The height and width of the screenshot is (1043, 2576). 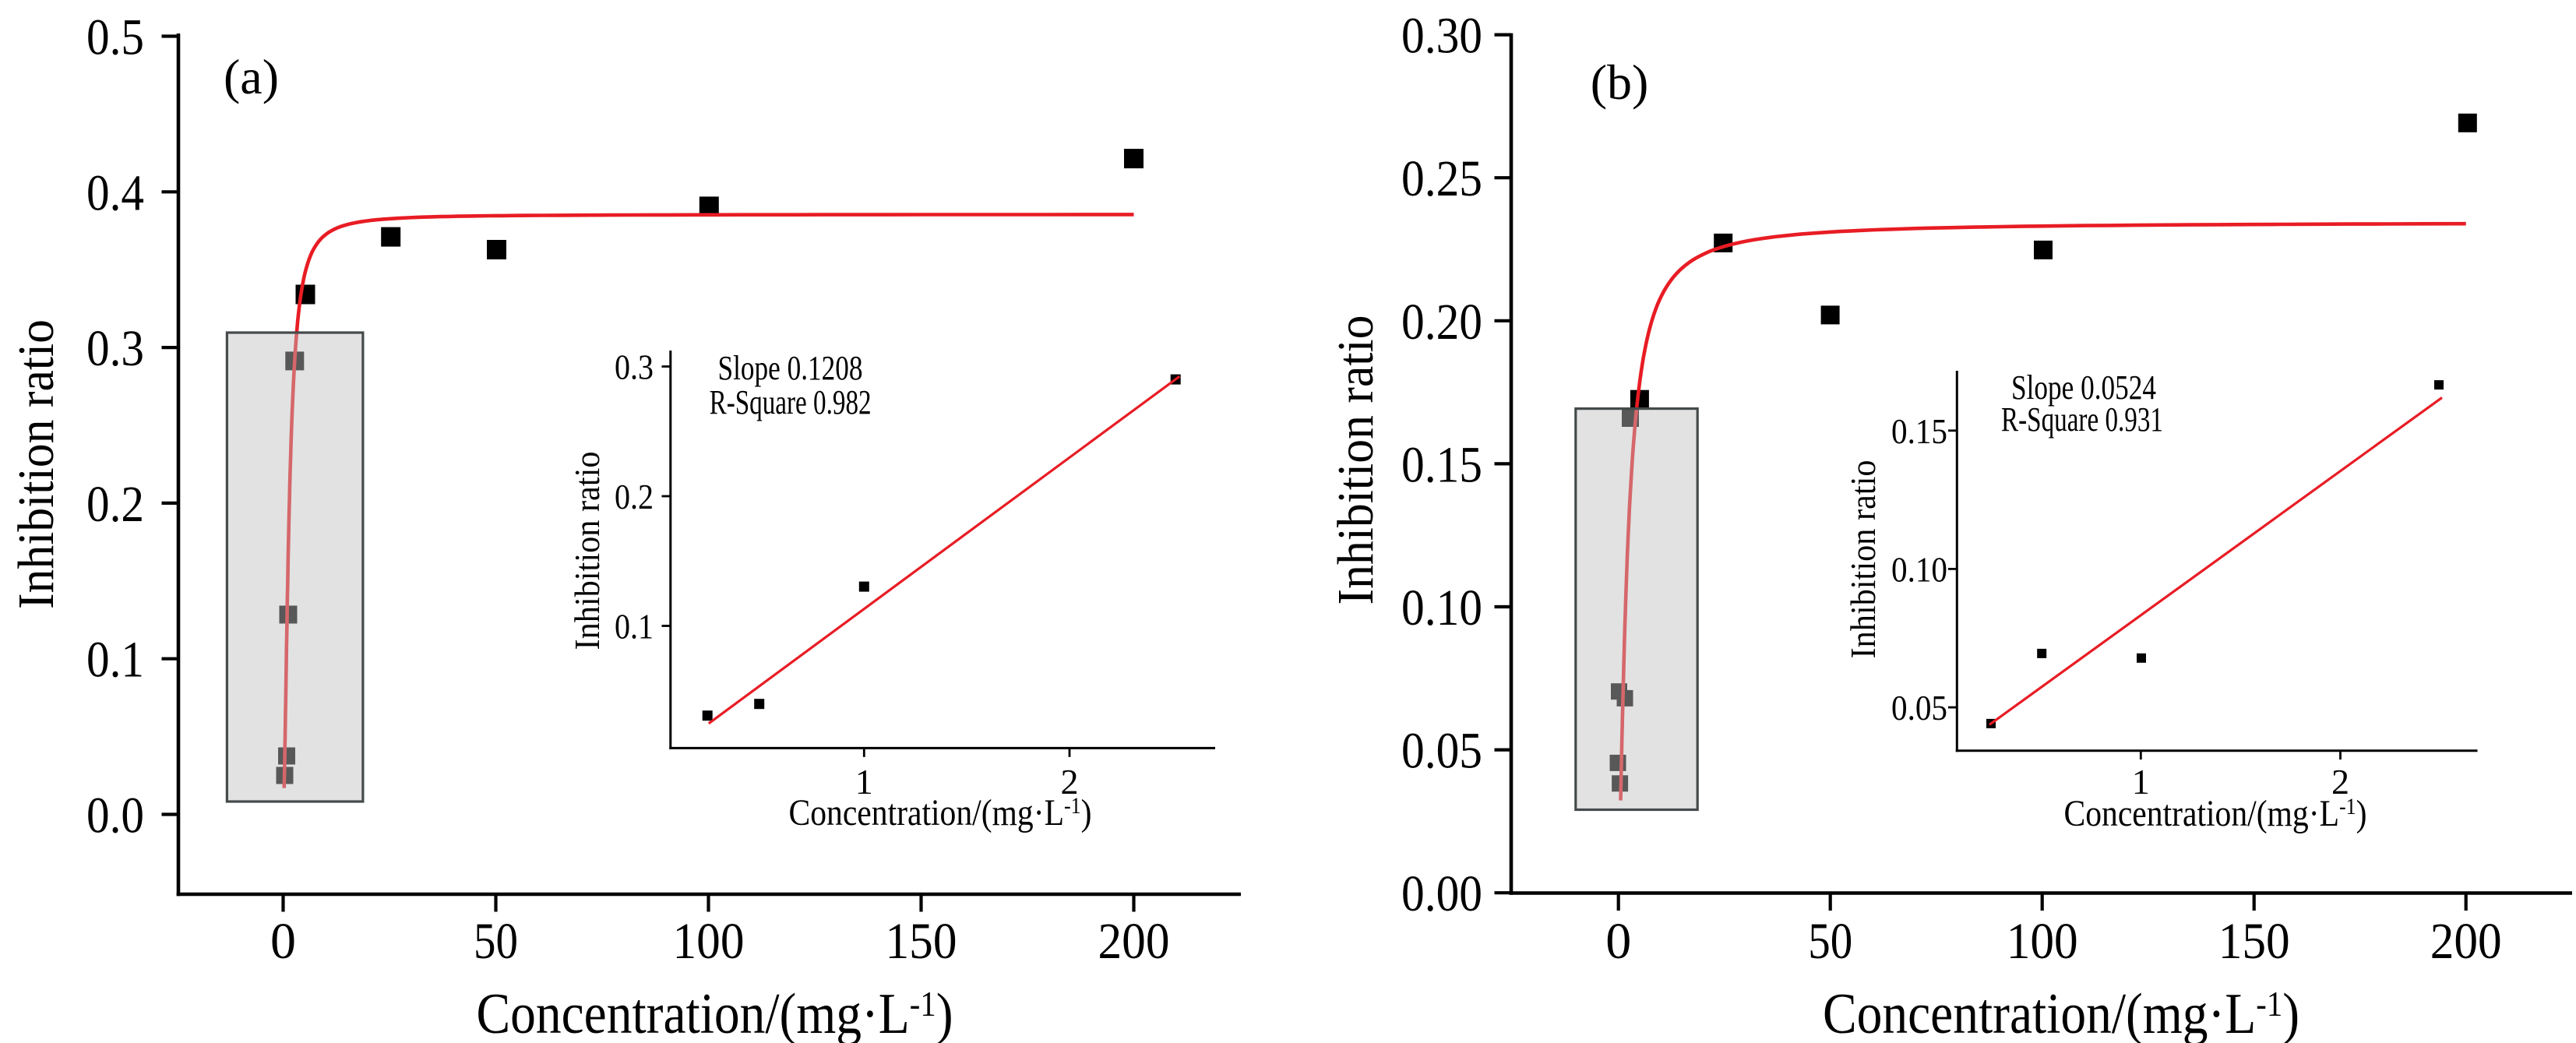 I want to click on svg-text: Slope 0.1208, so click(x=791, y=368).